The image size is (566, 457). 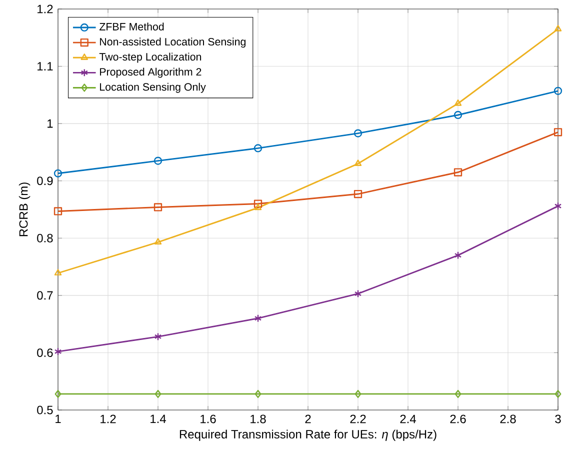 What do you see at coordinates (58, 418) in the screenshot?
I see `x-tick-label: 1` at bounding box center [58, 418].